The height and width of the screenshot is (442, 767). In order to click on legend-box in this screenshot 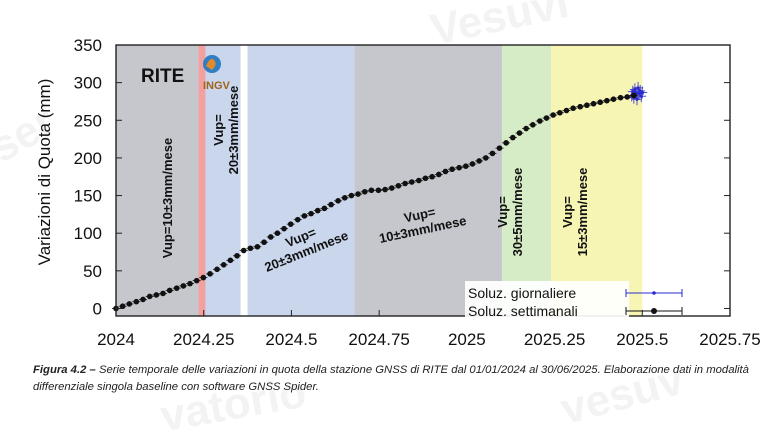, I will do `click(547, 303)`.